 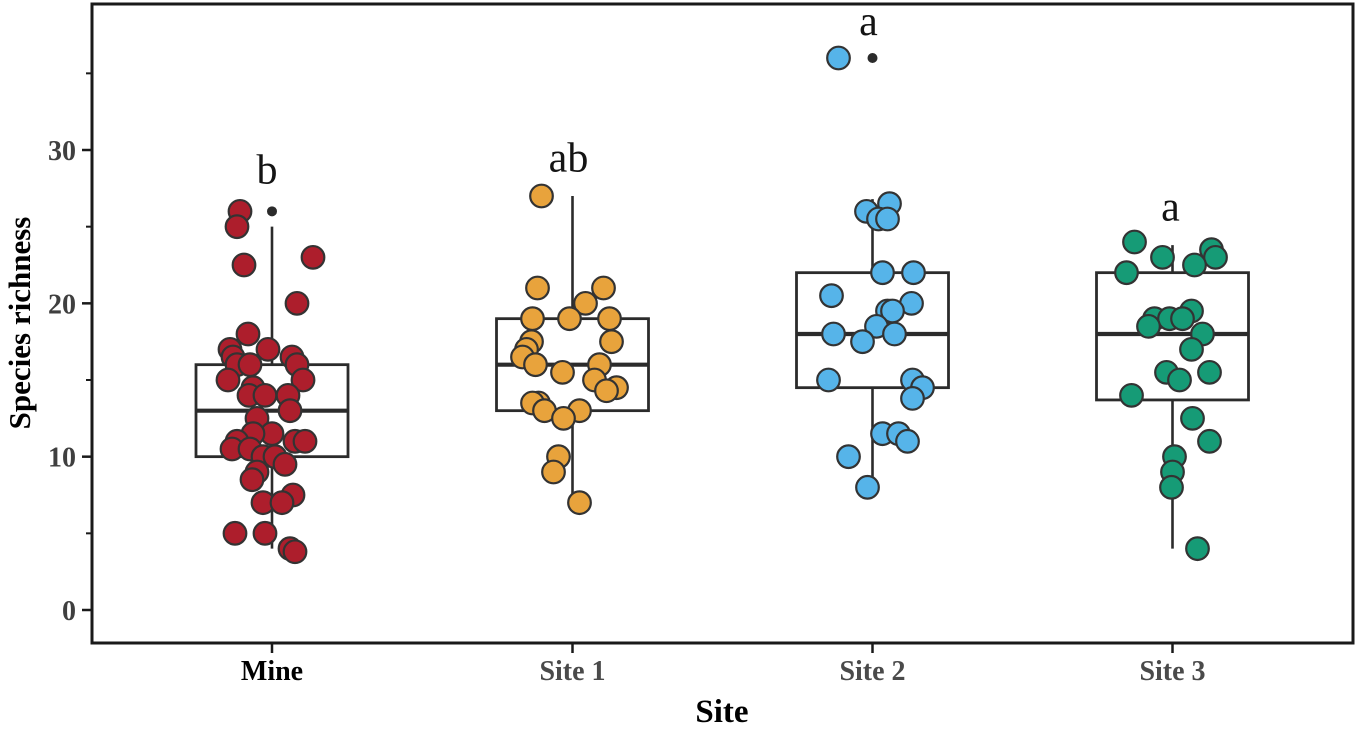 What do you see at coordinates (721, 712) in the screenshot?
I see `x-axis-title: Site` at bounding box center [721, 712].